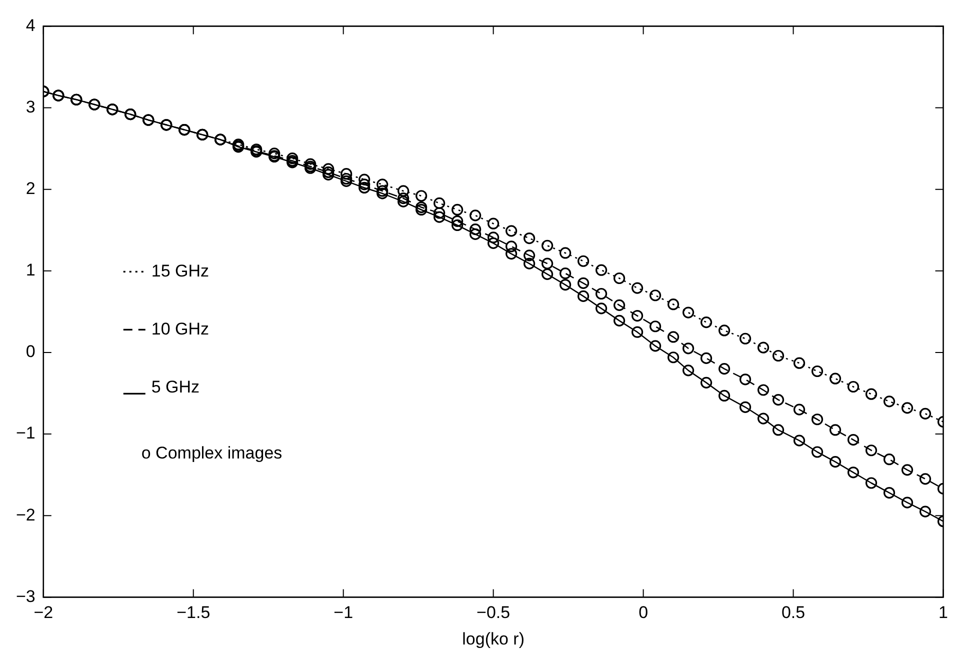 The image size is (954, 658). What do you see at coordinates (943, 612) in the screenshot?
I see `x-tick-label: 1` at bounding box center [943, 612].